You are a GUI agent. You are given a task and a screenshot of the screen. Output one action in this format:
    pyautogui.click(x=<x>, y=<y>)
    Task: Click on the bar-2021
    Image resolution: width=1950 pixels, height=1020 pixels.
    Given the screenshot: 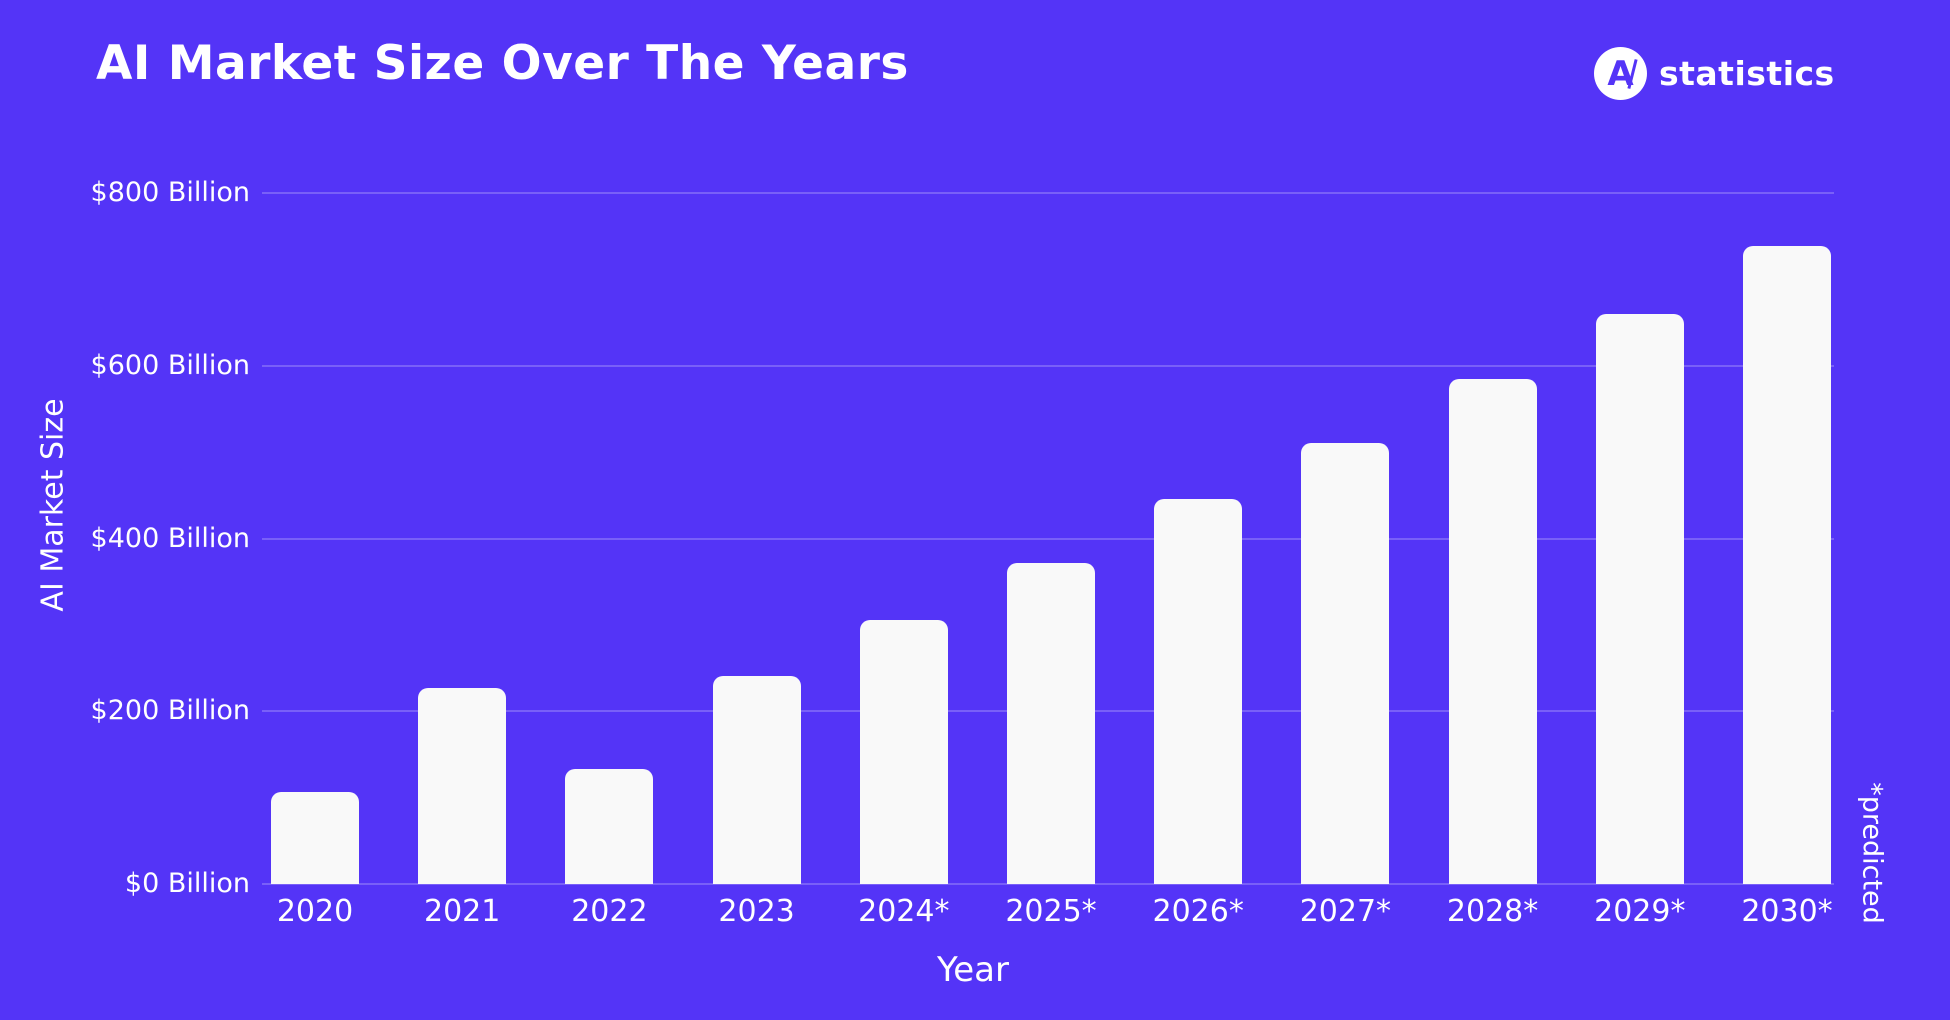 What is the action you would take?
    pyautogui.click(x=462, y=785)
    